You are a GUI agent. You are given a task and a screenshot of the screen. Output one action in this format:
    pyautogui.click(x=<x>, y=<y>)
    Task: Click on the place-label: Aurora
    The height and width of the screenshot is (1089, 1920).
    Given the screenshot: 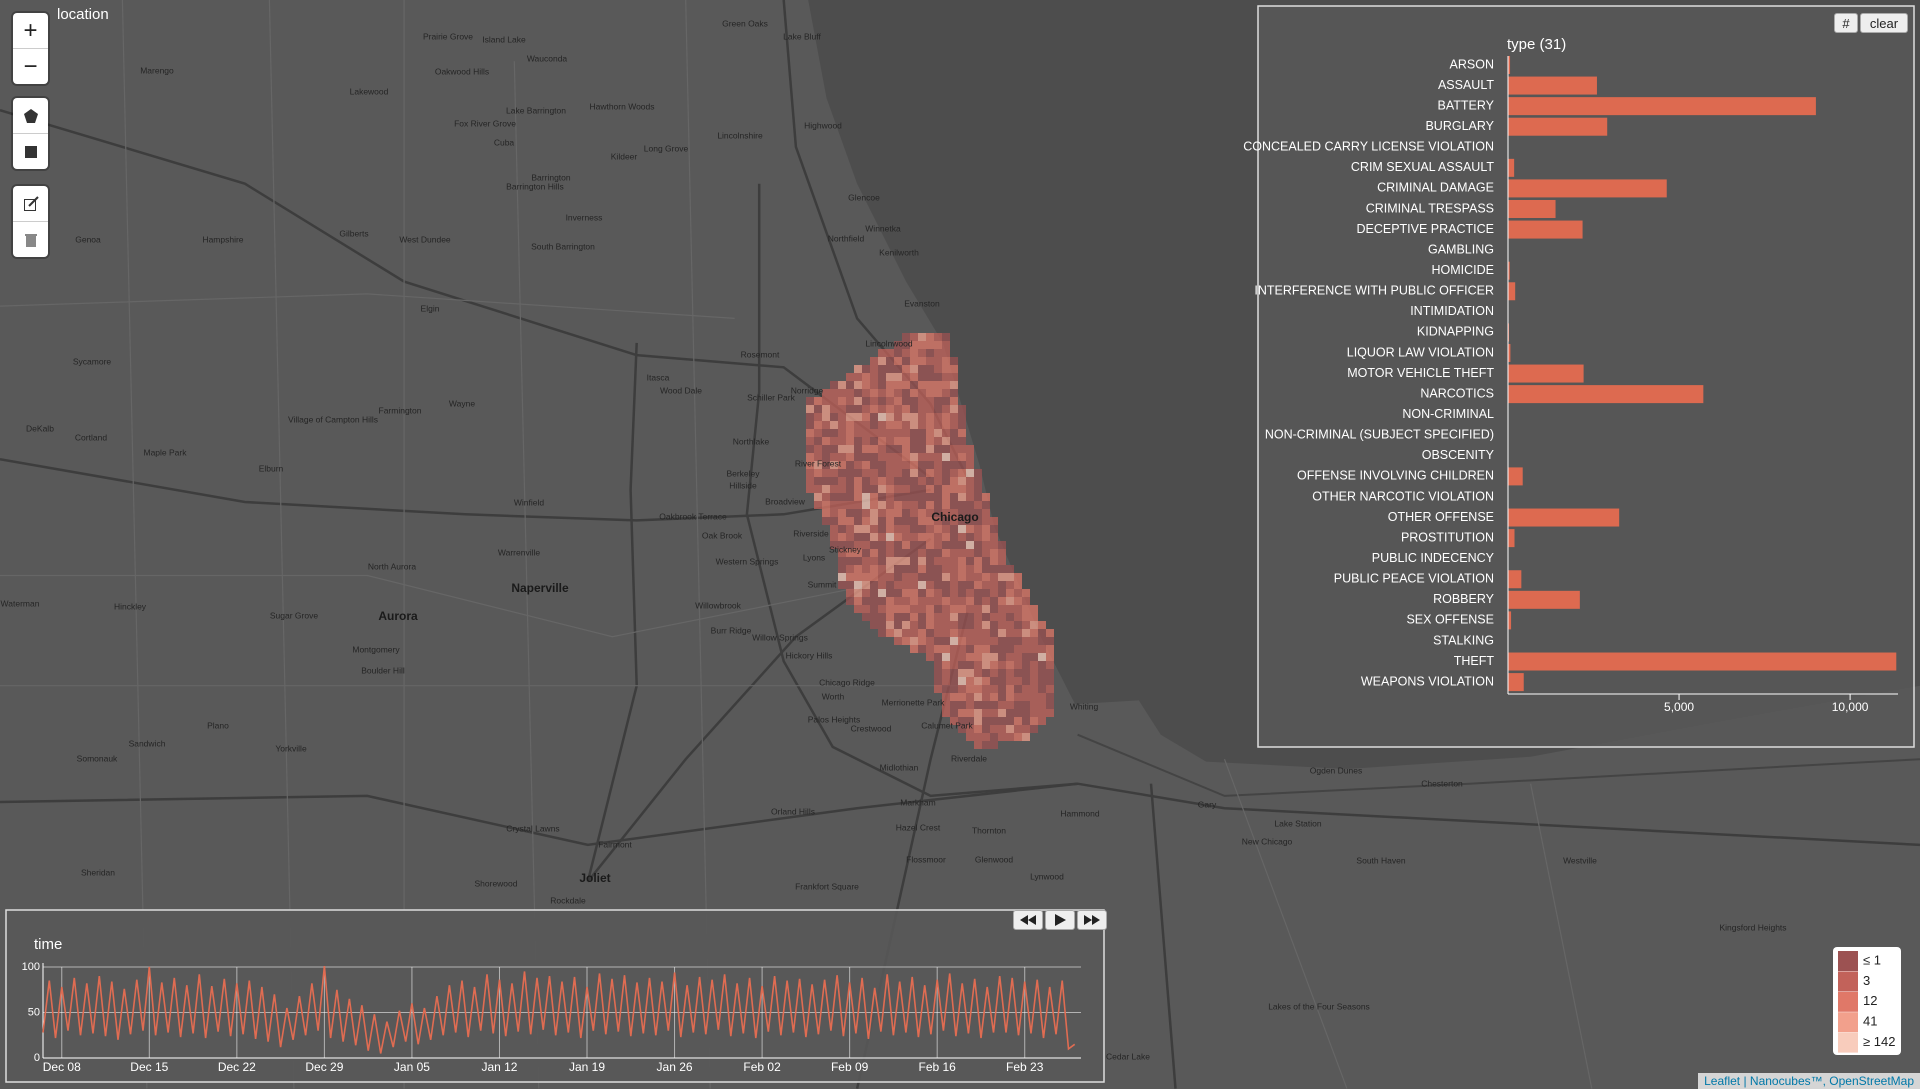 What is the action you would take?
    pyautogui.click(x=398, y=616)
    